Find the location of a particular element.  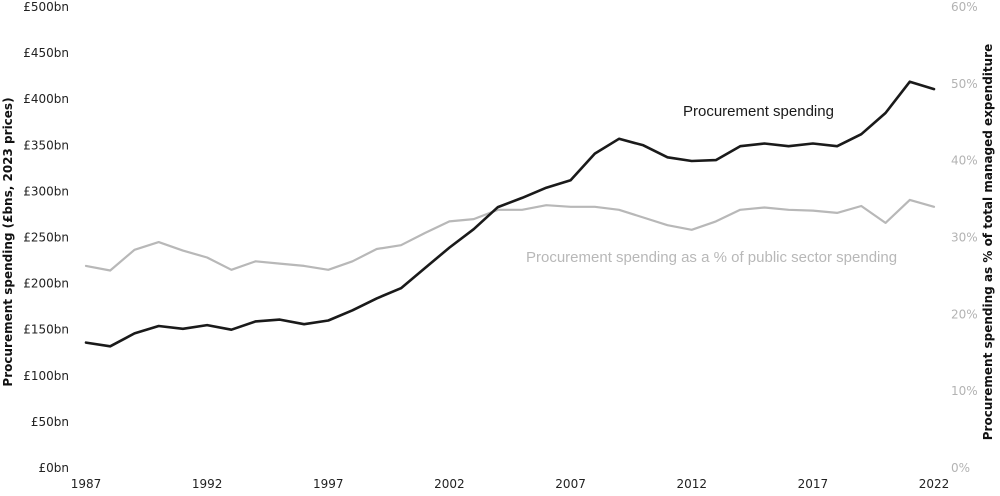

x-tick-label: 2002 is located at coordinates (449, 484).